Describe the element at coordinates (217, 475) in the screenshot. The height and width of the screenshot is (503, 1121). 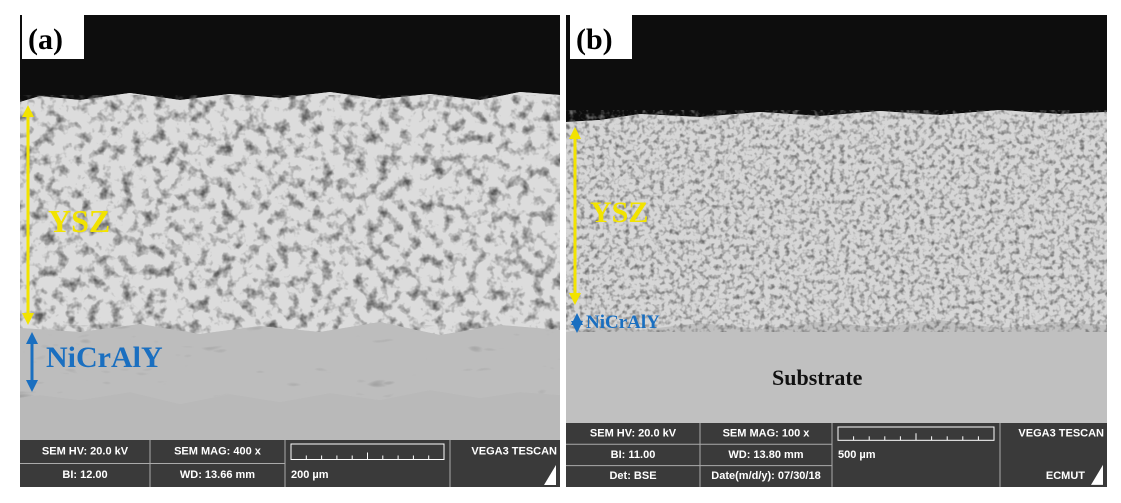
I see `info-text: WD: 13.66 mm` at that location.